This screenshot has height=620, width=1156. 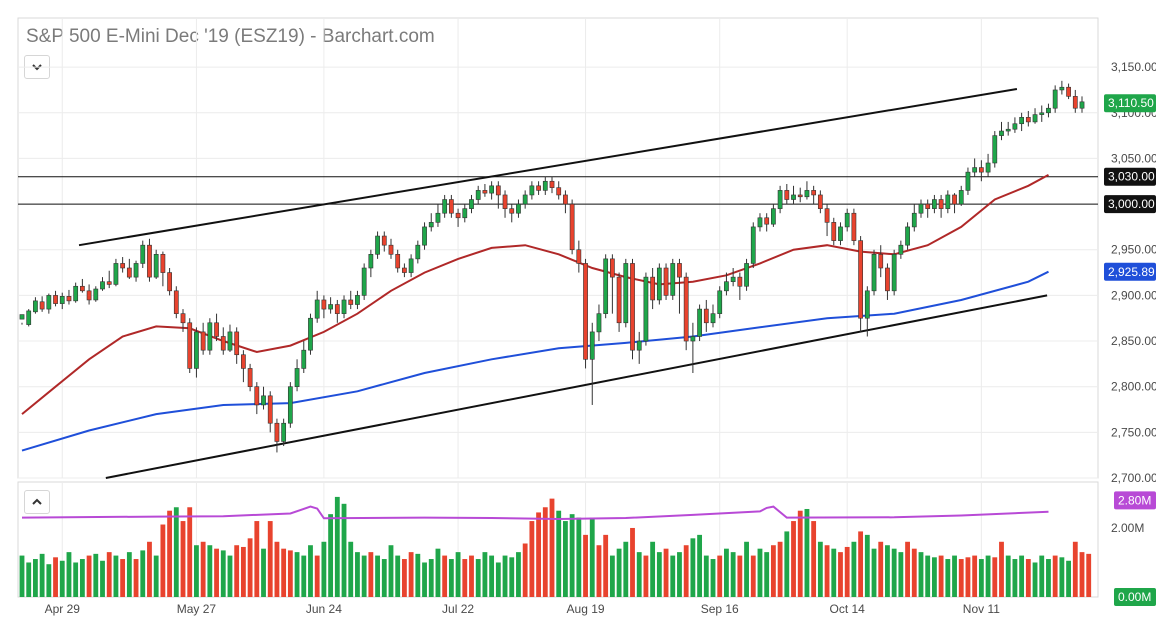 I want to click on volume-toggle-button, so click(x=37, y=502).